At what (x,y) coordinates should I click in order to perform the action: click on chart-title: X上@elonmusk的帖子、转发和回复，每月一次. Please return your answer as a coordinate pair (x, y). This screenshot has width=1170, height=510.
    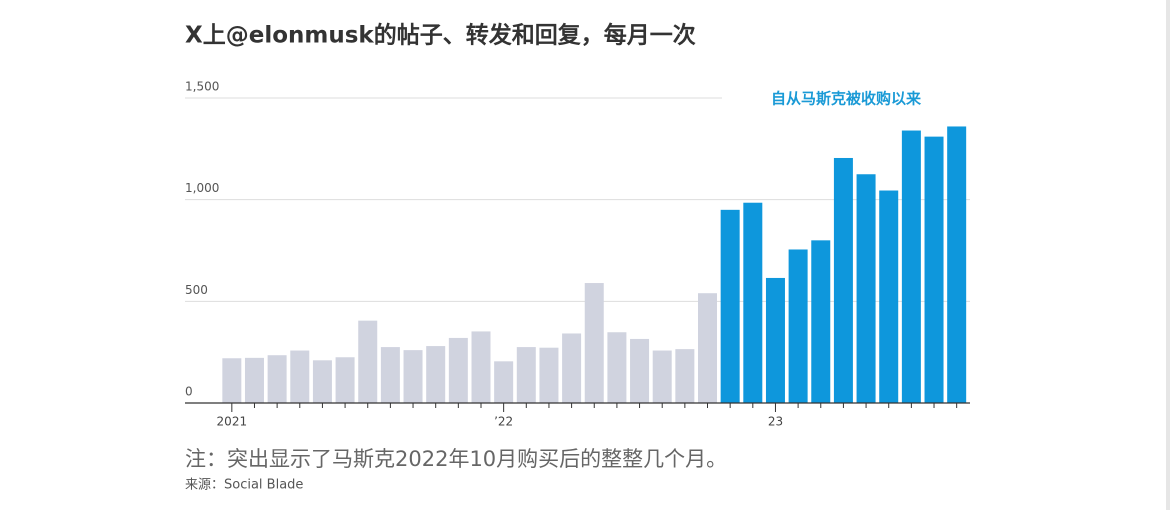
    Looking at the image, I should click on (440, 35).